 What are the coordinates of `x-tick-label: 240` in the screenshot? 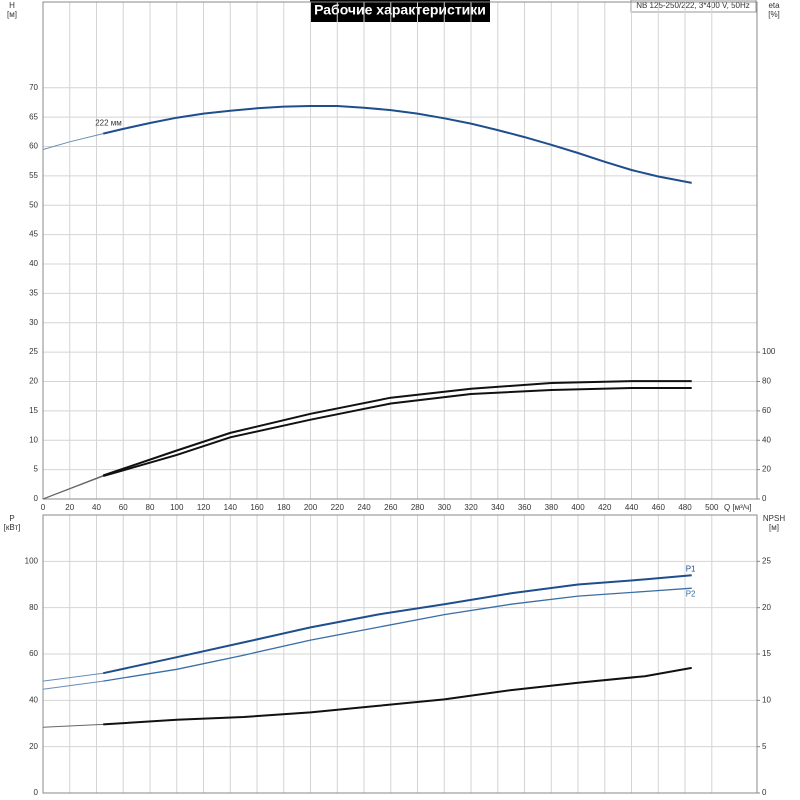 It's located at (364, 507).